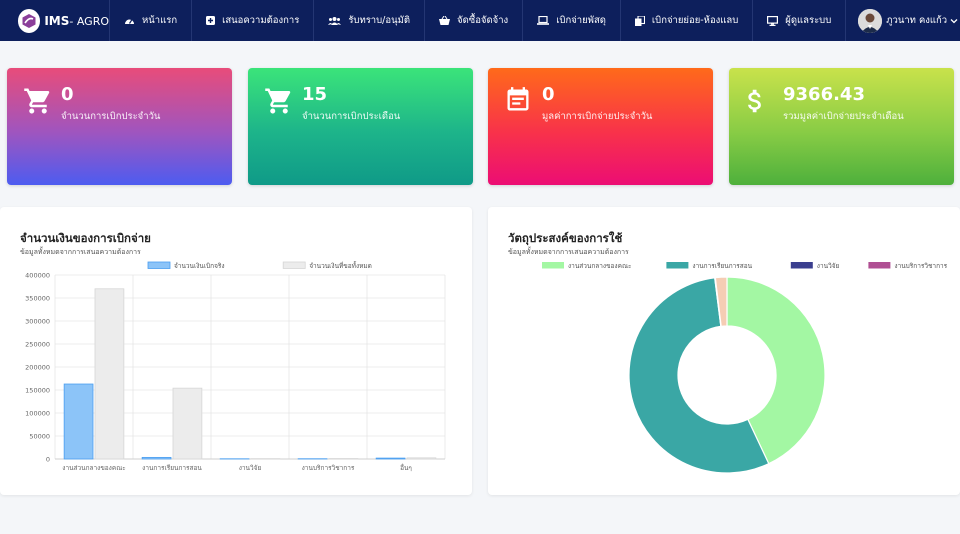 This screenshot has width=960, height=534. What do you see at coordinates (89, 21) in the screenshot?
I see `brand-sub: - AGRO` at bounding box center [89, 21].